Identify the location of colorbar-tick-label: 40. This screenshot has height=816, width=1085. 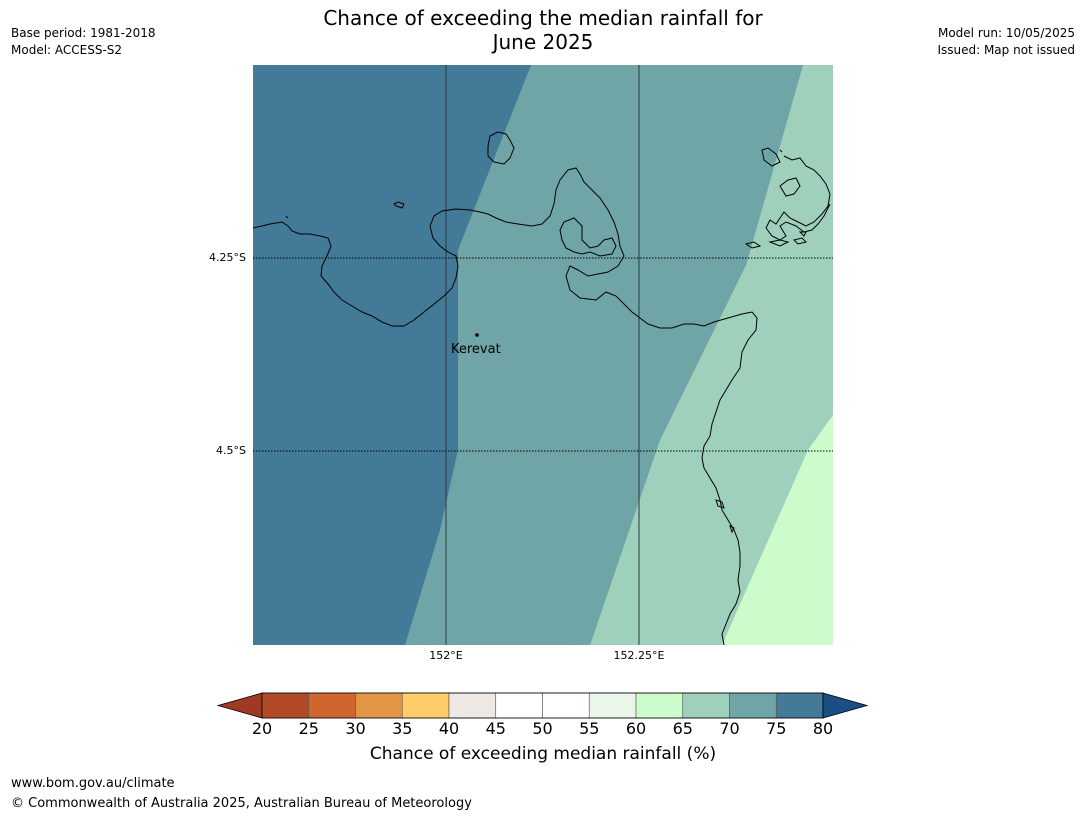
(449, 728).